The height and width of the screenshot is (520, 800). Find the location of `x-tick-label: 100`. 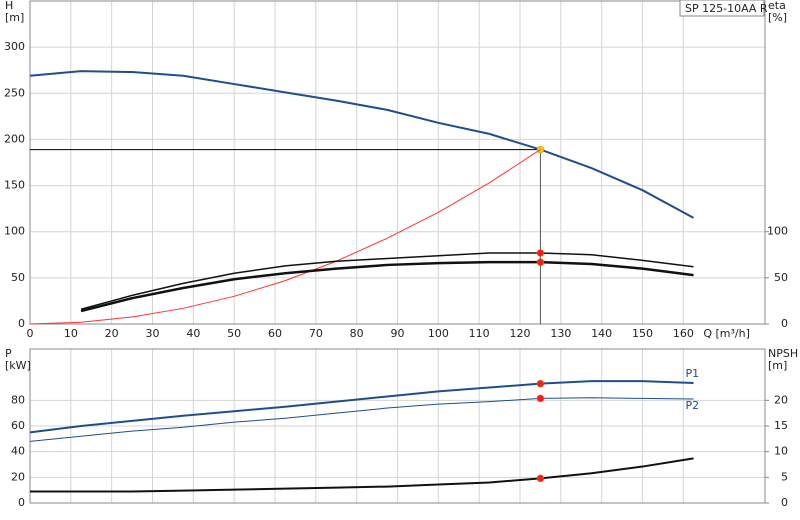

x-tick-label: 100 is located at coordinates (438, 333).